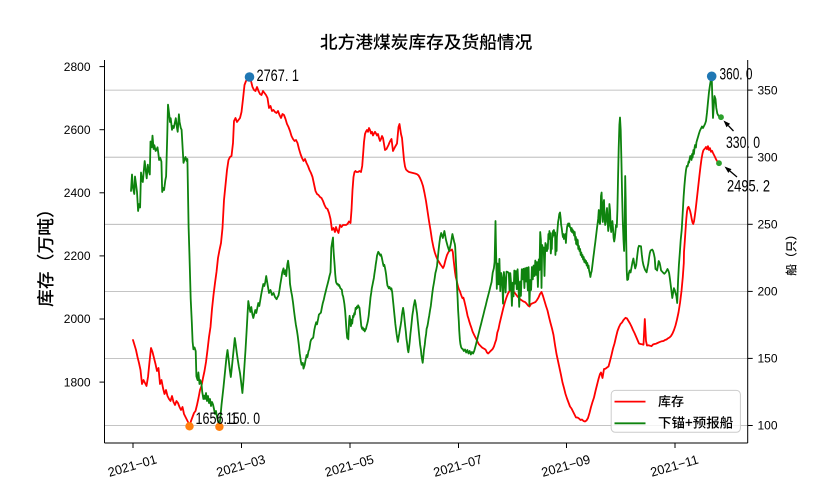  I want to click on svg-text: 100, so click(768, 426).